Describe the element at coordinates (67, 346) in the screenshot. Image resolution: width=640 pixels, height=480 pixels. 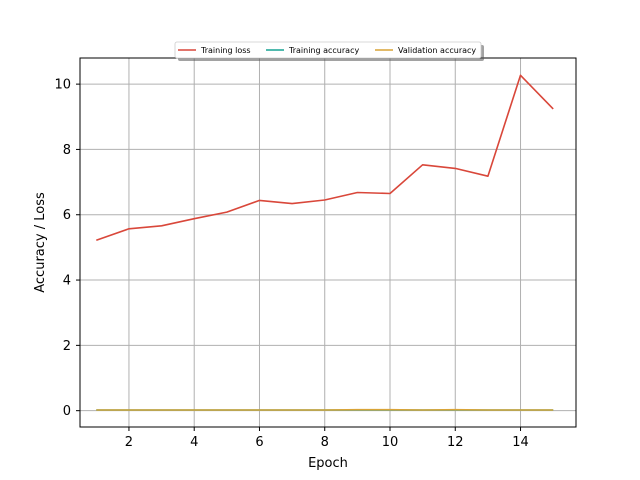
I see `y-tick-label: 2` at that location.